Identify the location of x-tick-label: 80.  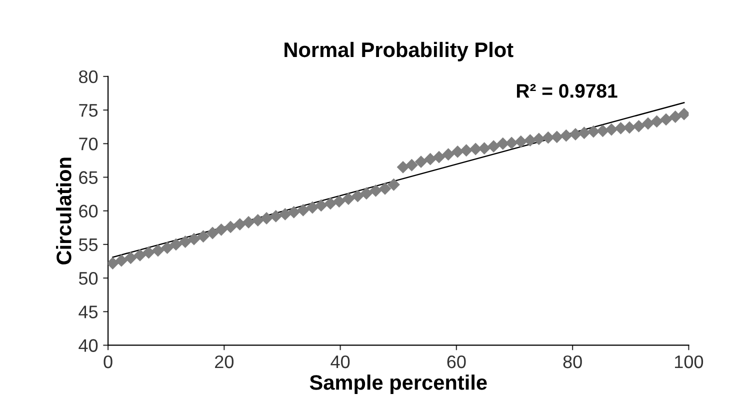
(572, 361).